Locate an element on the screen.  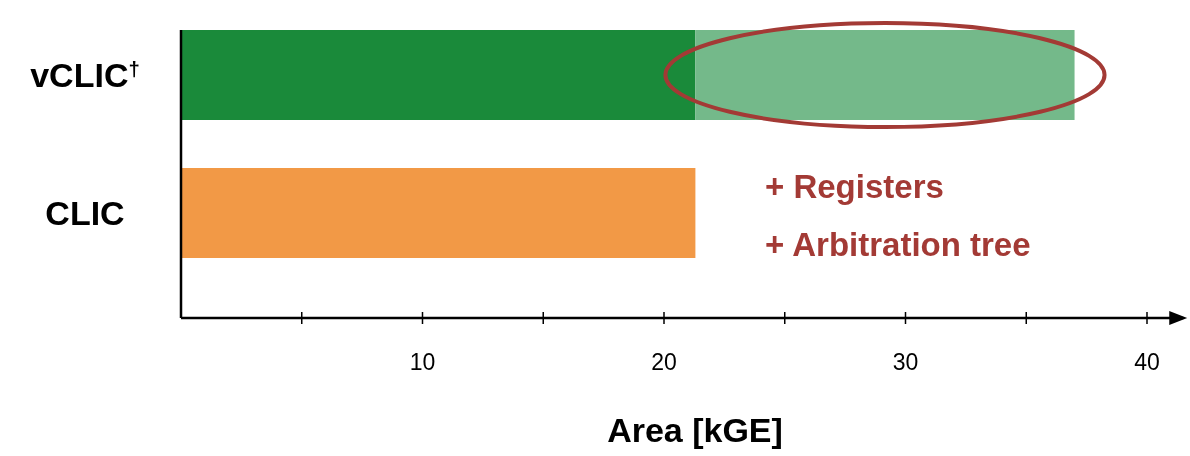
y-tick-label: vCLIC$^{†}$ is located at coordinates (85, 75).